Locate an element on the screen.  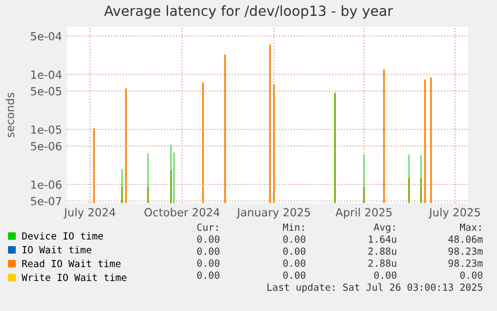
y-axis-title: seconds is located at coordinates (10, 115).